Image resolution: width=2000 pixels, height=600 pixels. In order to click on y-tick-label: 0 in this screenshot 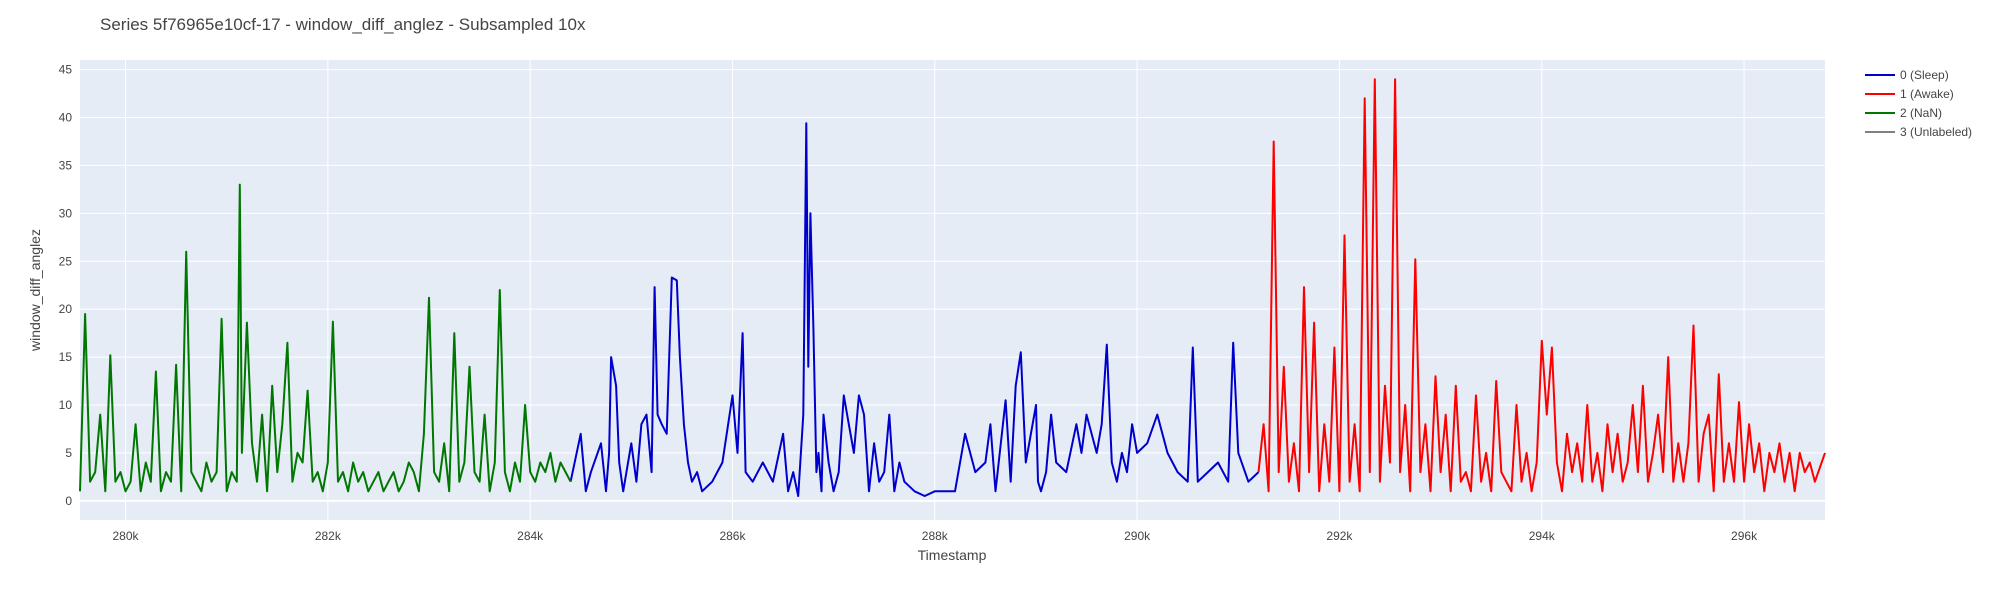, I will do `click(68, 501)`.